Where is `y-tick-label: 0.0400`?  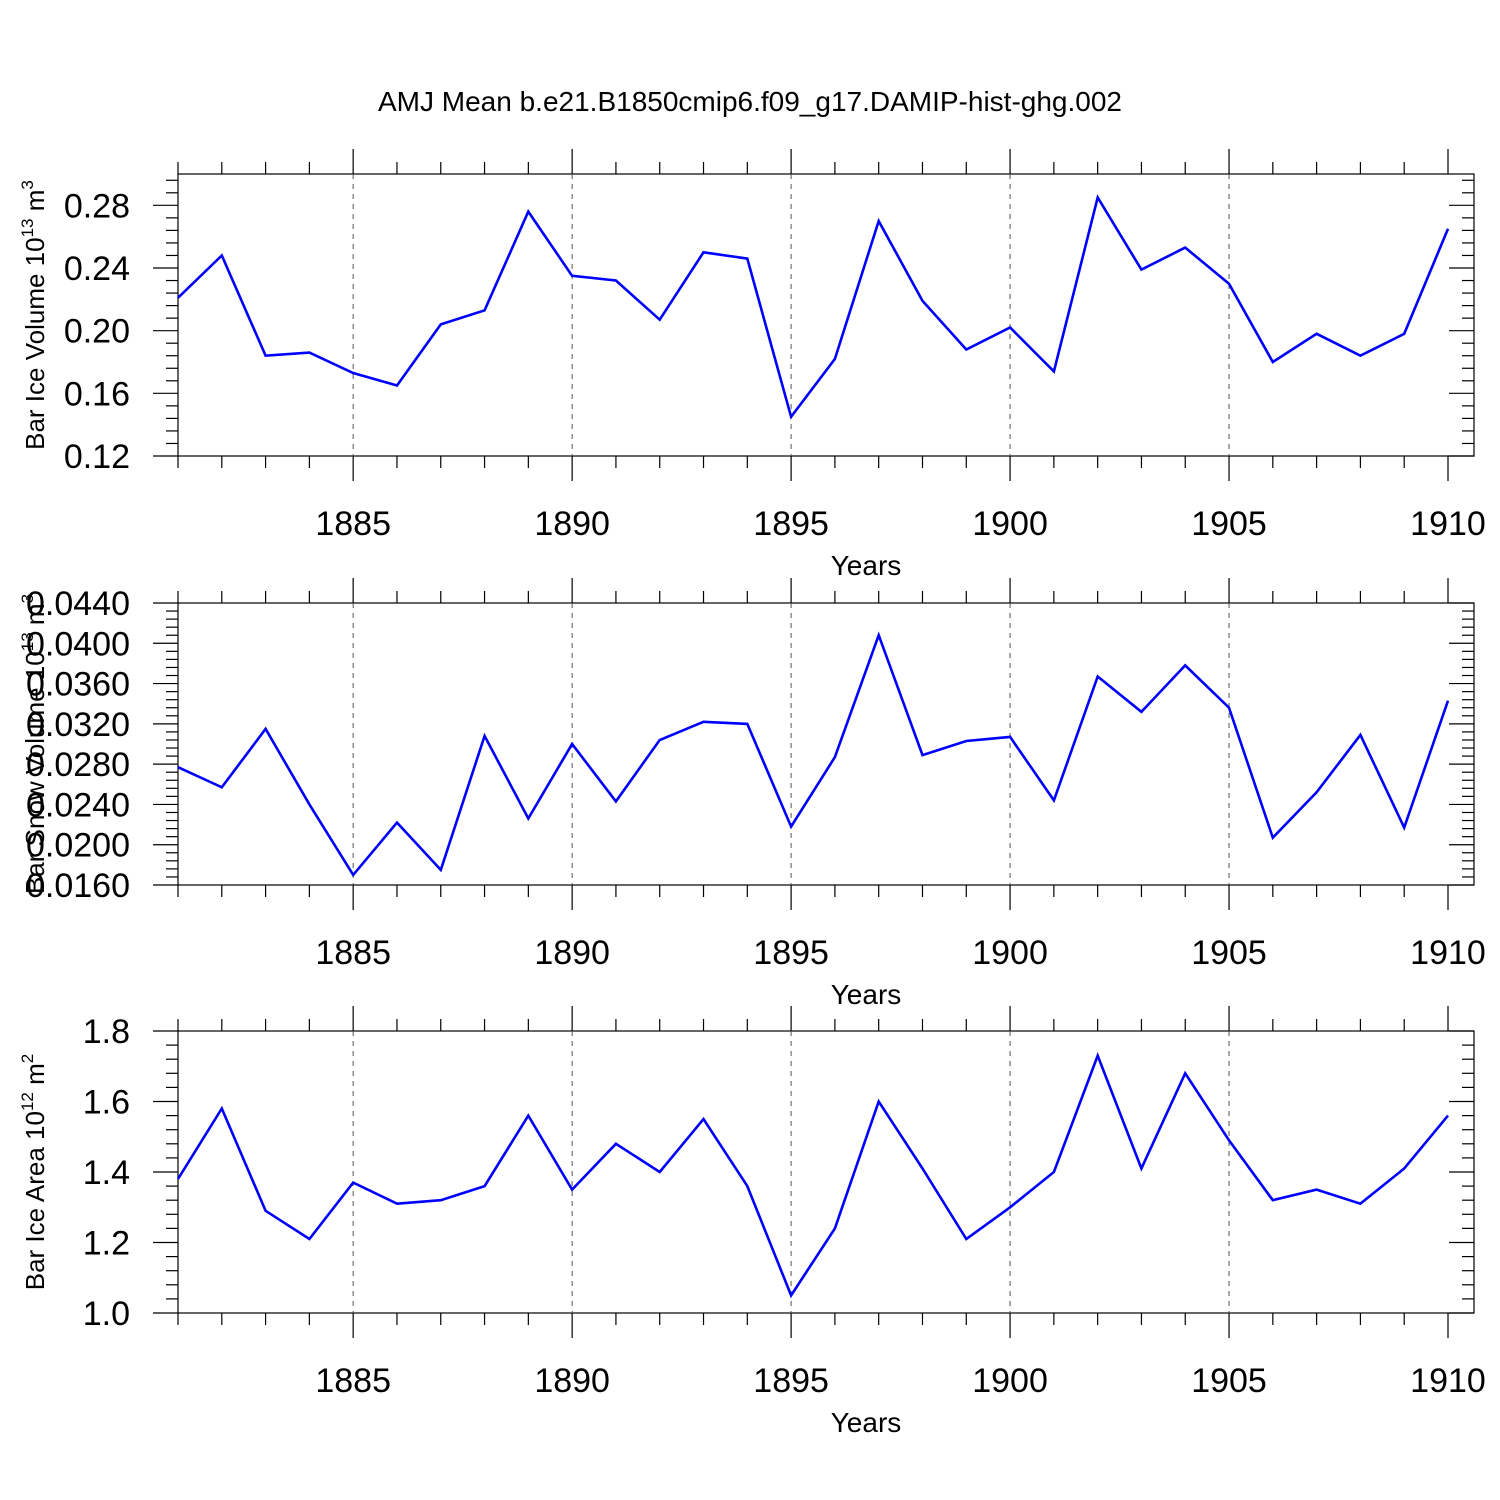
y-tick-label: 0.0400 is located at coordinates (78, 644).